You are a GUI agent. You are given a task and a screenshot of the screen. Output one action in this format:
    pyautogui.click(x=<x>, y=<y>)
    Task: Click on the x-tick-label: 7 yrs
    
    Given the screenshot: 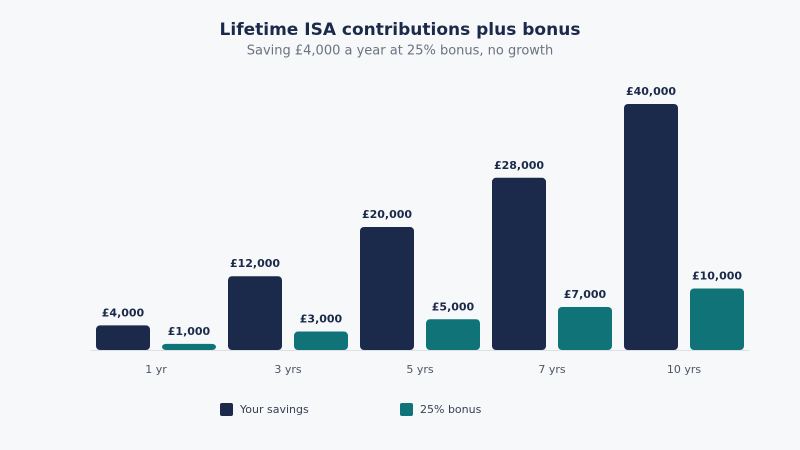 What is the action you would take?
    pyautogui.click(x=552, y=369)
    